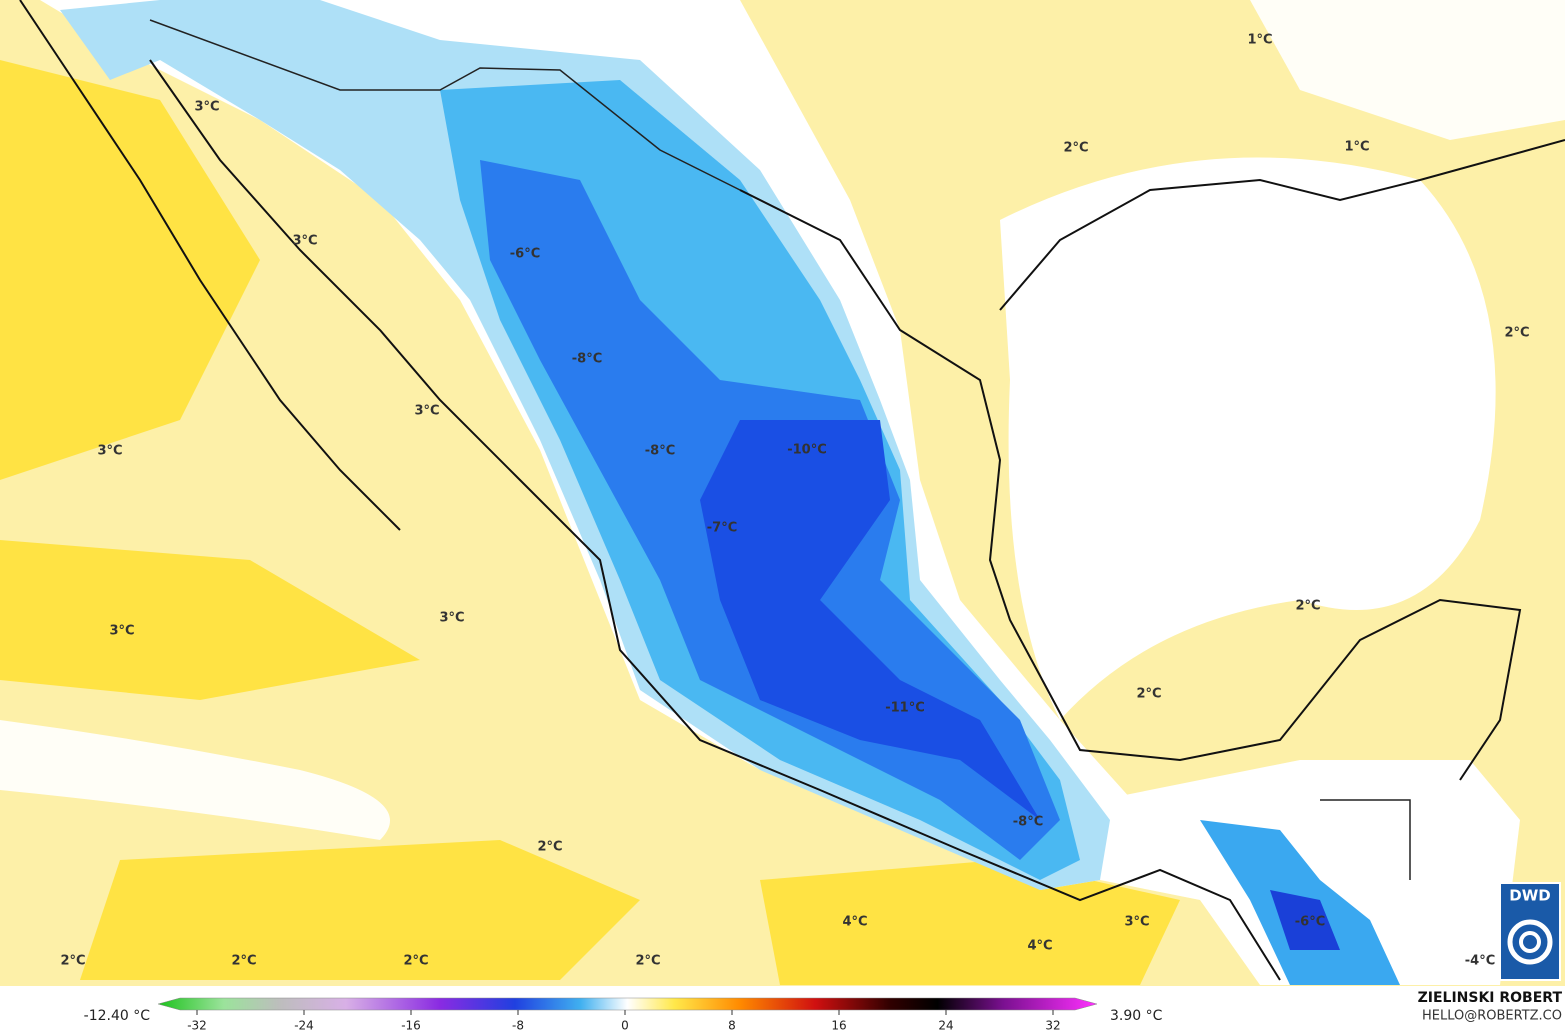 The image size is (1565, 1035). Describe the element at coordinates (905, 708) in the screenshot. I see `temperature-label: -11°C` at that location.